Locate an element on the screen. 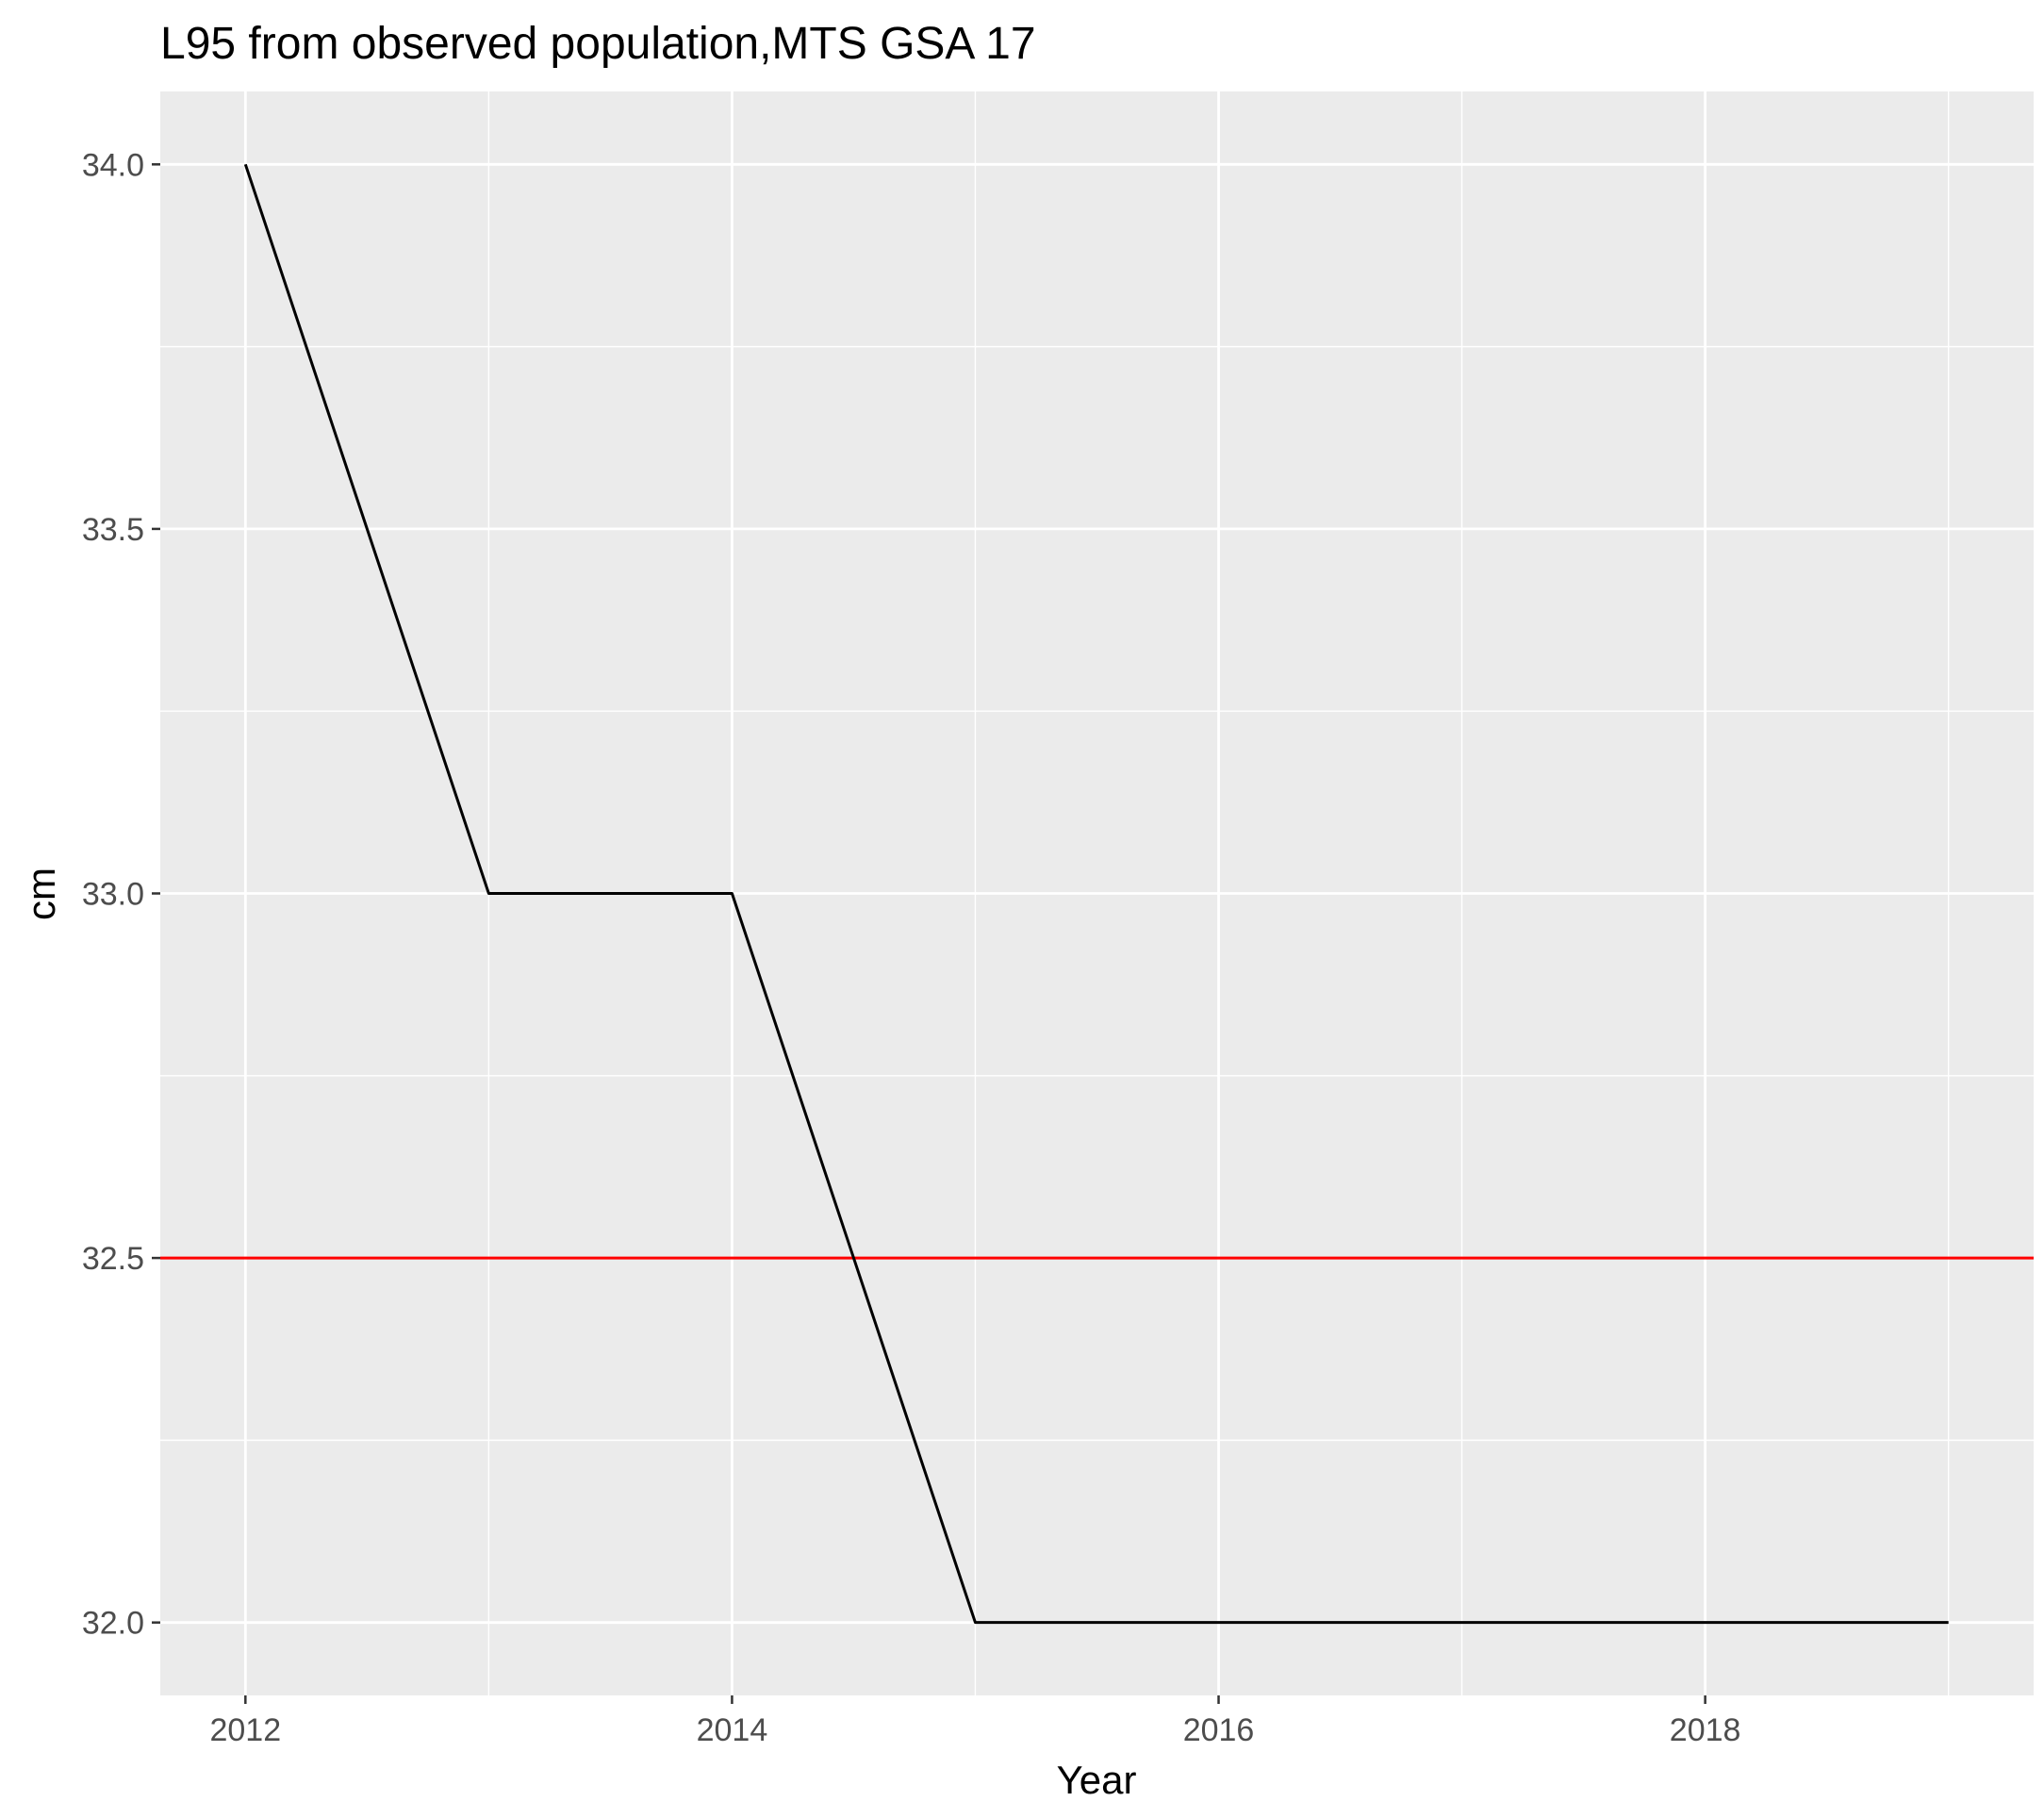 The image size is (2044, 1818). x-tick-label: 2012 is located at coordinates (245, 1730).